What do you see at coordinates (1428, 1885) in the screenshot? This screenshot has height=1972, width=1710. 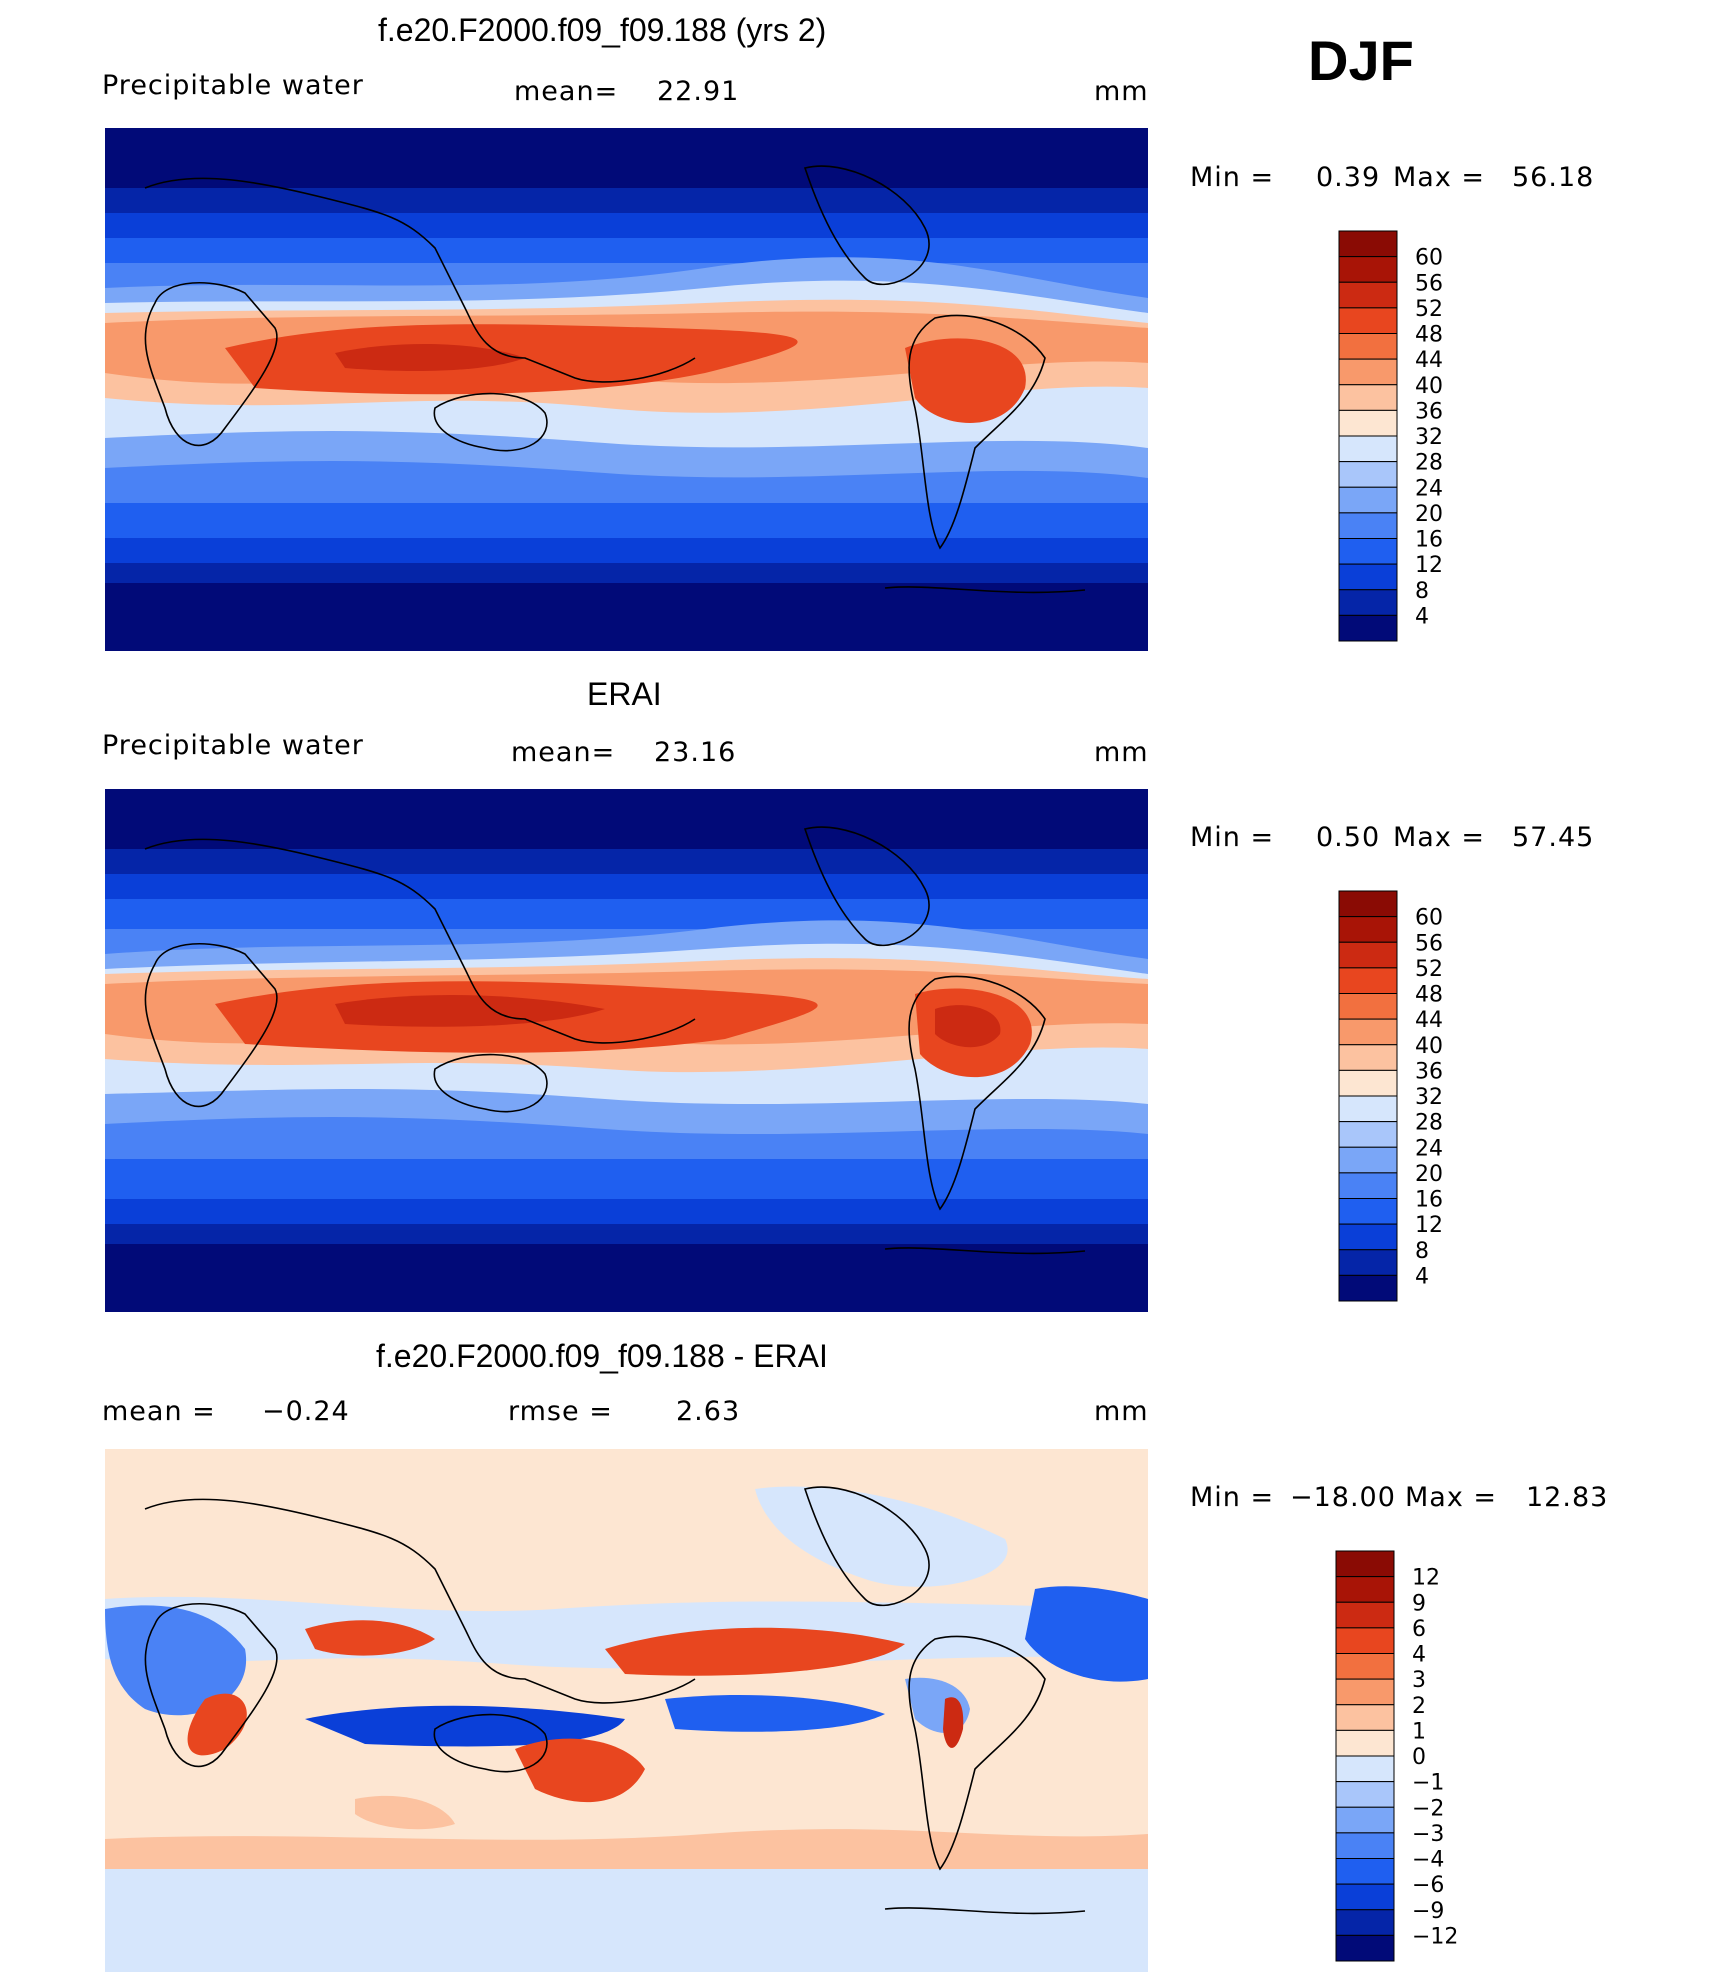 I see `colorbar-tick-label: −6` at bounding box center [1428, 1885].